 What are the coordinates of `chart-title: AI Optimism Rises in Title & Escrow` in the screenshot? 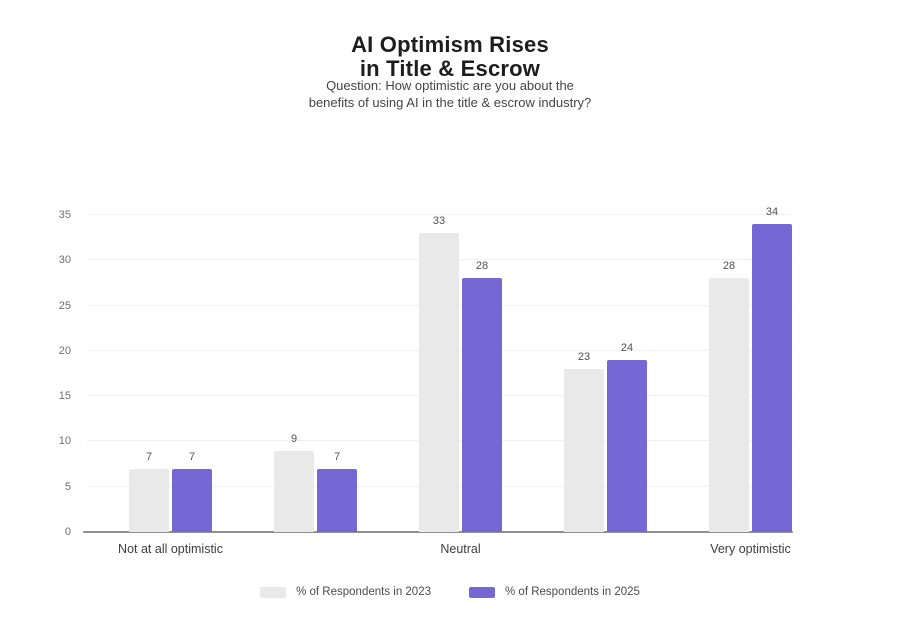 It's located at (450, 56).